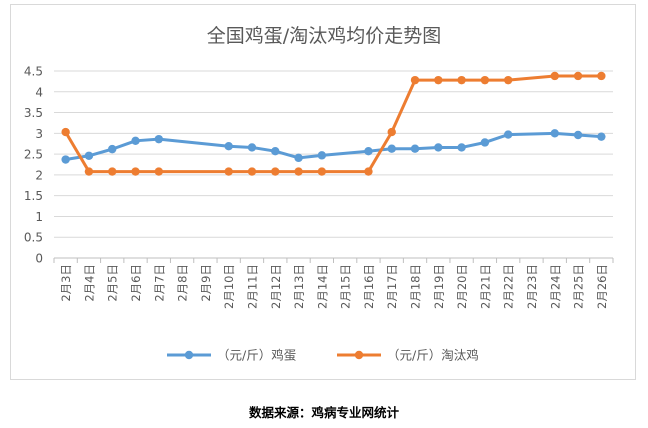 This screenshot has width=648, height=428. What do you see at coordinates (346, 286) in the screenshot?
I see `x-tick-label: 2月15日` at bounding box center [346, 286].